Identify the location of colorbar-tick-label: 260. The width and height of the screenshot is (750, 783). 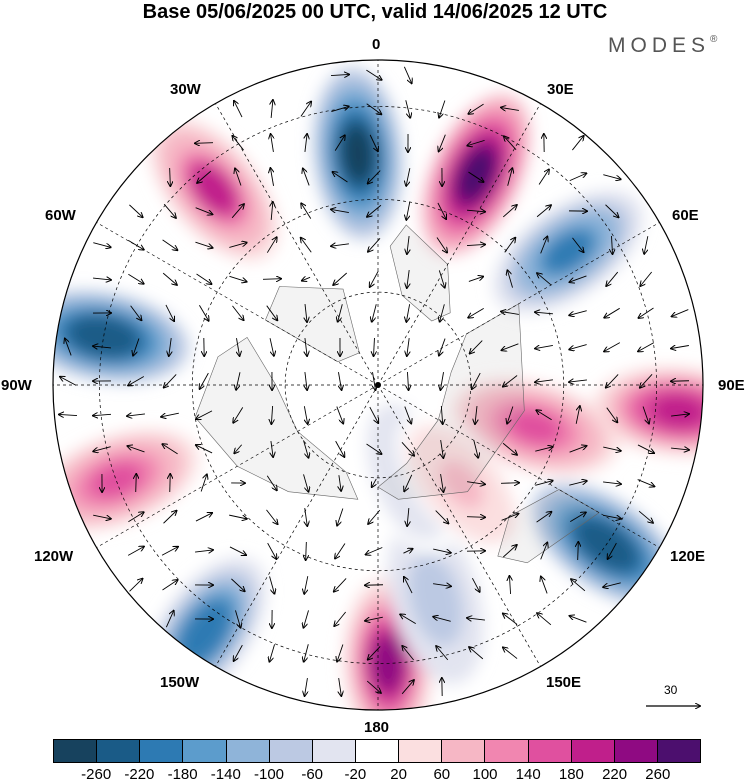
(658, 774).